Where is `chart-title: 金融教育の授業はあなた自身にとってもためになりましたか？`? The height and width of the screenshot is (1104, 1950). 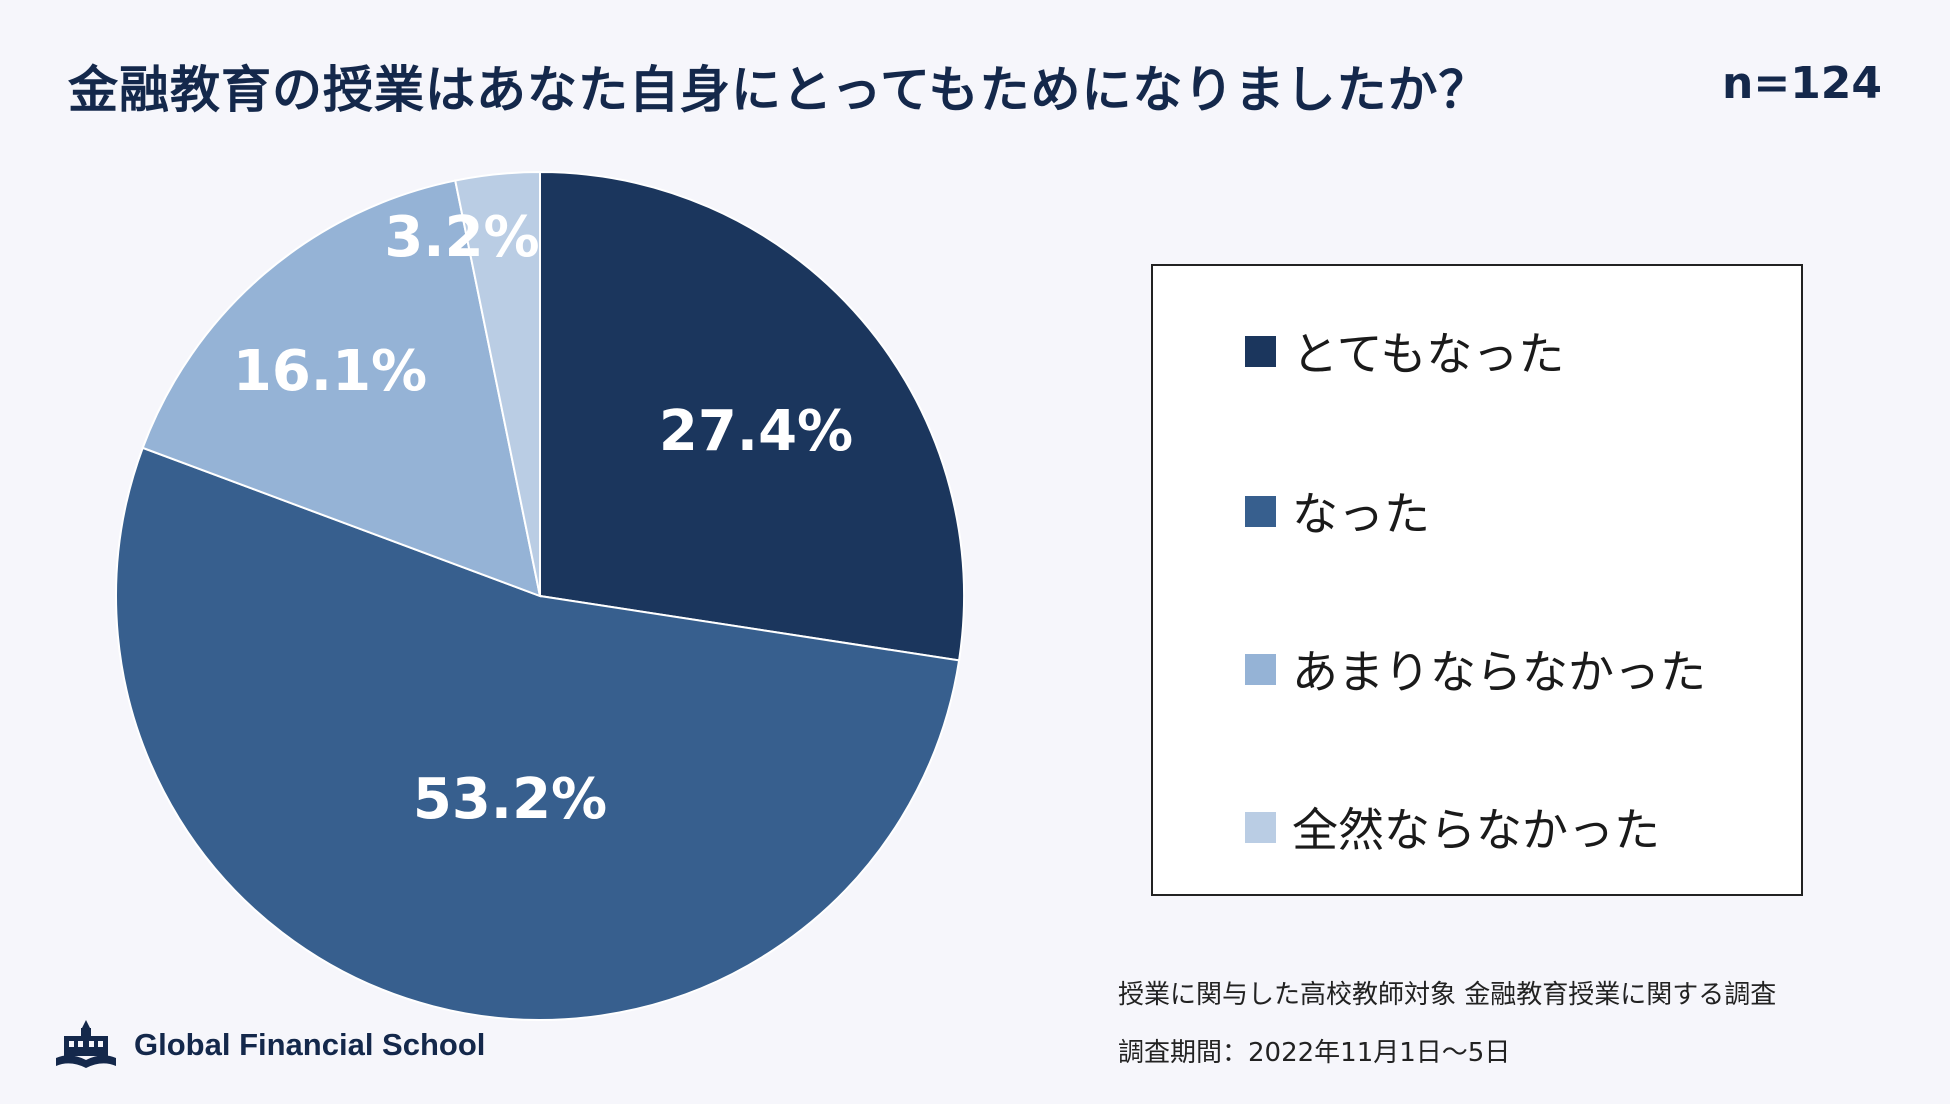 chart-title: 金融教育の授業はあなた自身にとってもためになりましたか？ is located at coordinates (779, 90).